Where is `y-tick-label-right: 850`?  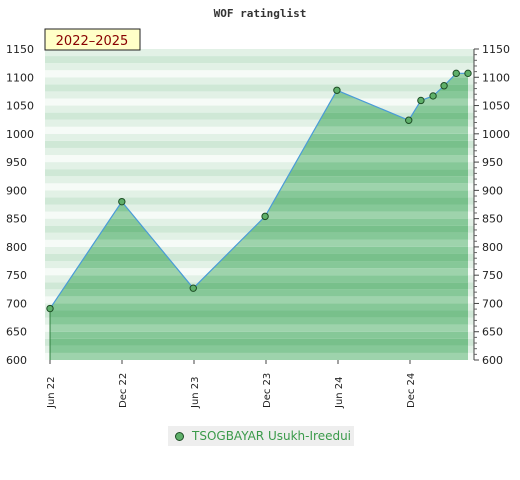 y-tick-label-right: 850 is located at coordinates (492, 219).